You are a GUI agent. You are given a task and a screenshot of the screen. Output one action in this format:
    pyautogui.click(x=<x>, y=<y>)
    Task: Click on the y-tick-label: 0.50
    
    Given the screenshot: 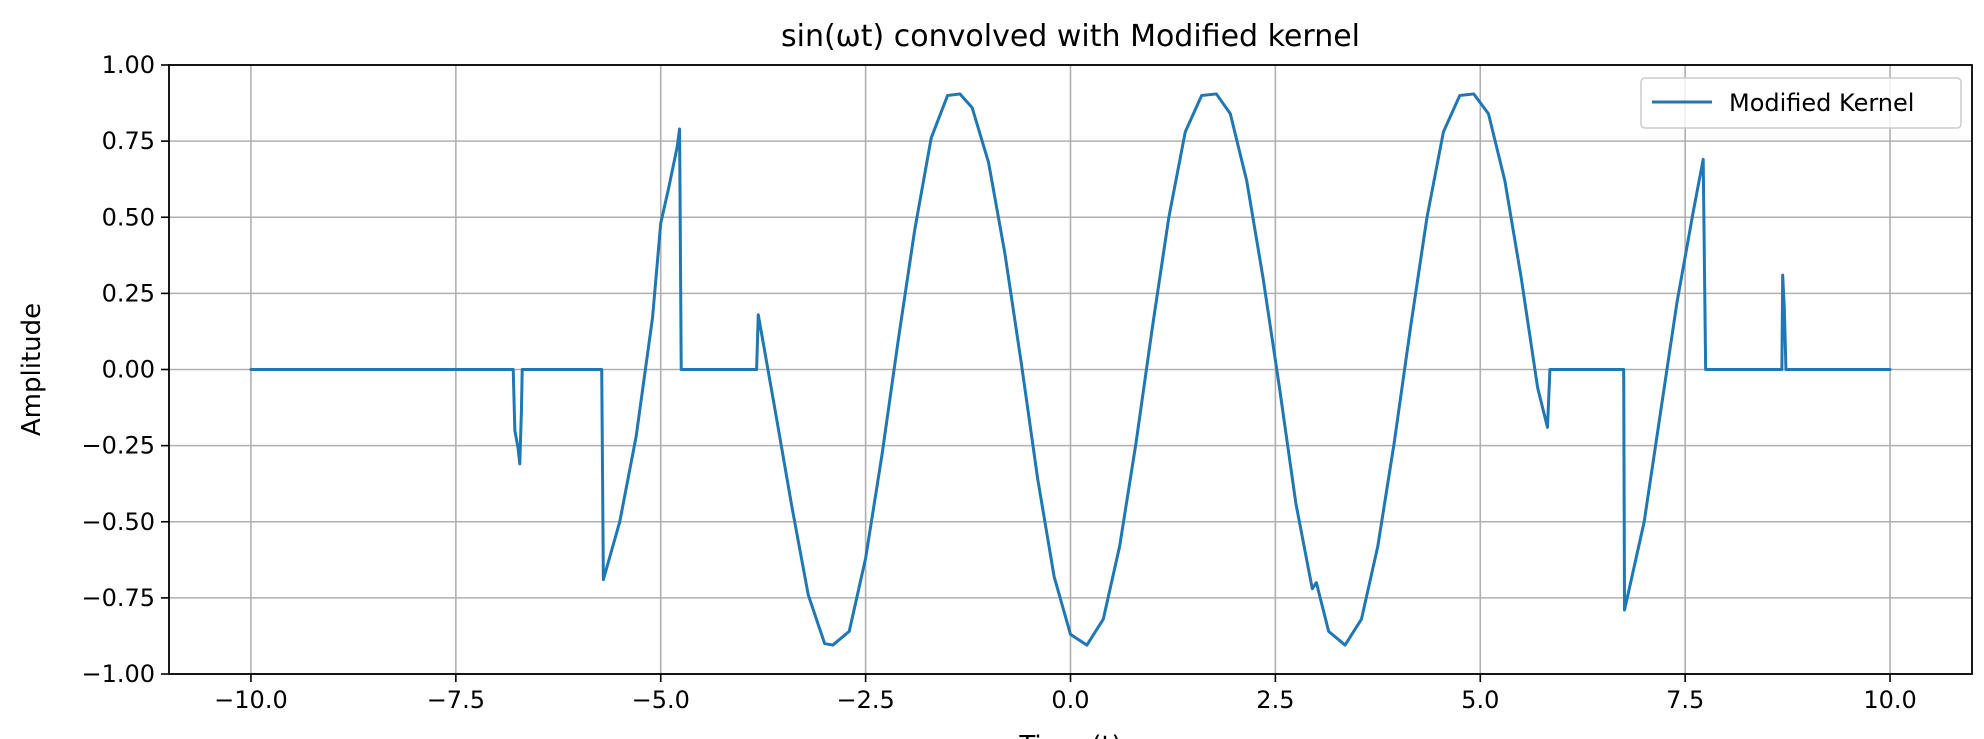 What is the action you would take?
    pyautogui.click(x=128, y=217)
    